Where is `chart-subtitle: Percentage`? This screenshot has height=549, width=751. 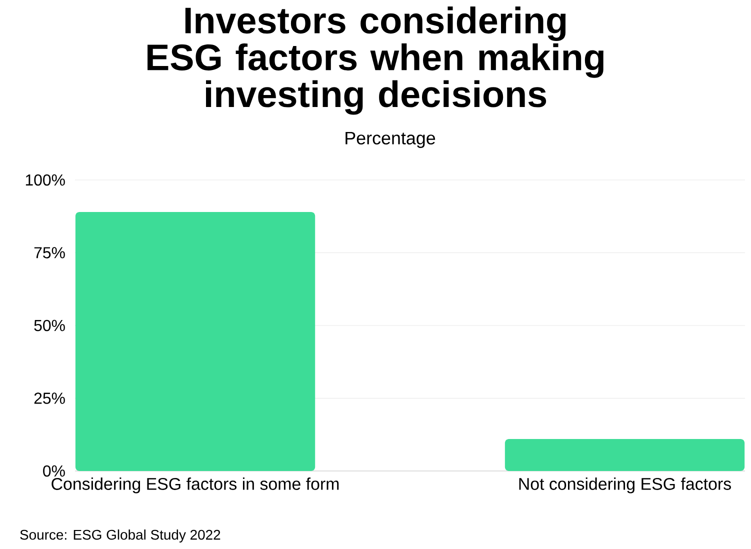
chart-subtitle: Percentage is located at coordinates (391, 140).